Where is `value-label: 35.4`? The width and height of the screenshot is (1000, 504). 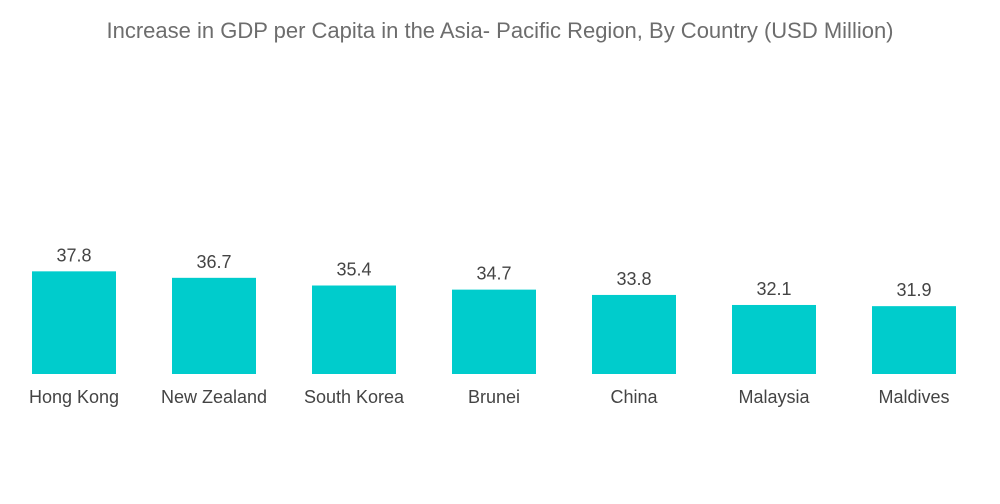 value-label: 35.4 is located at coordinates (353, 270).